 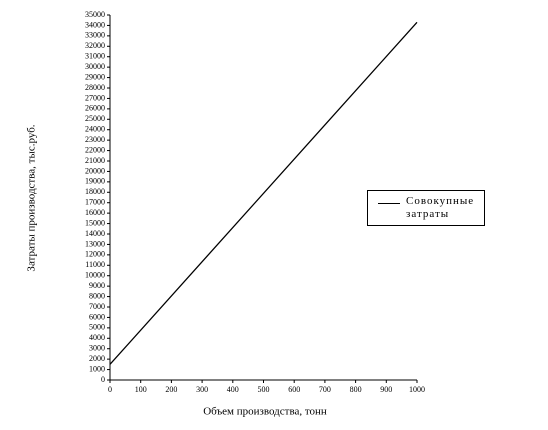 What do you see at coordinates (294, 389) in the screenshot?
I see `x-tick-label: 600` at bounding box center [294, 389].